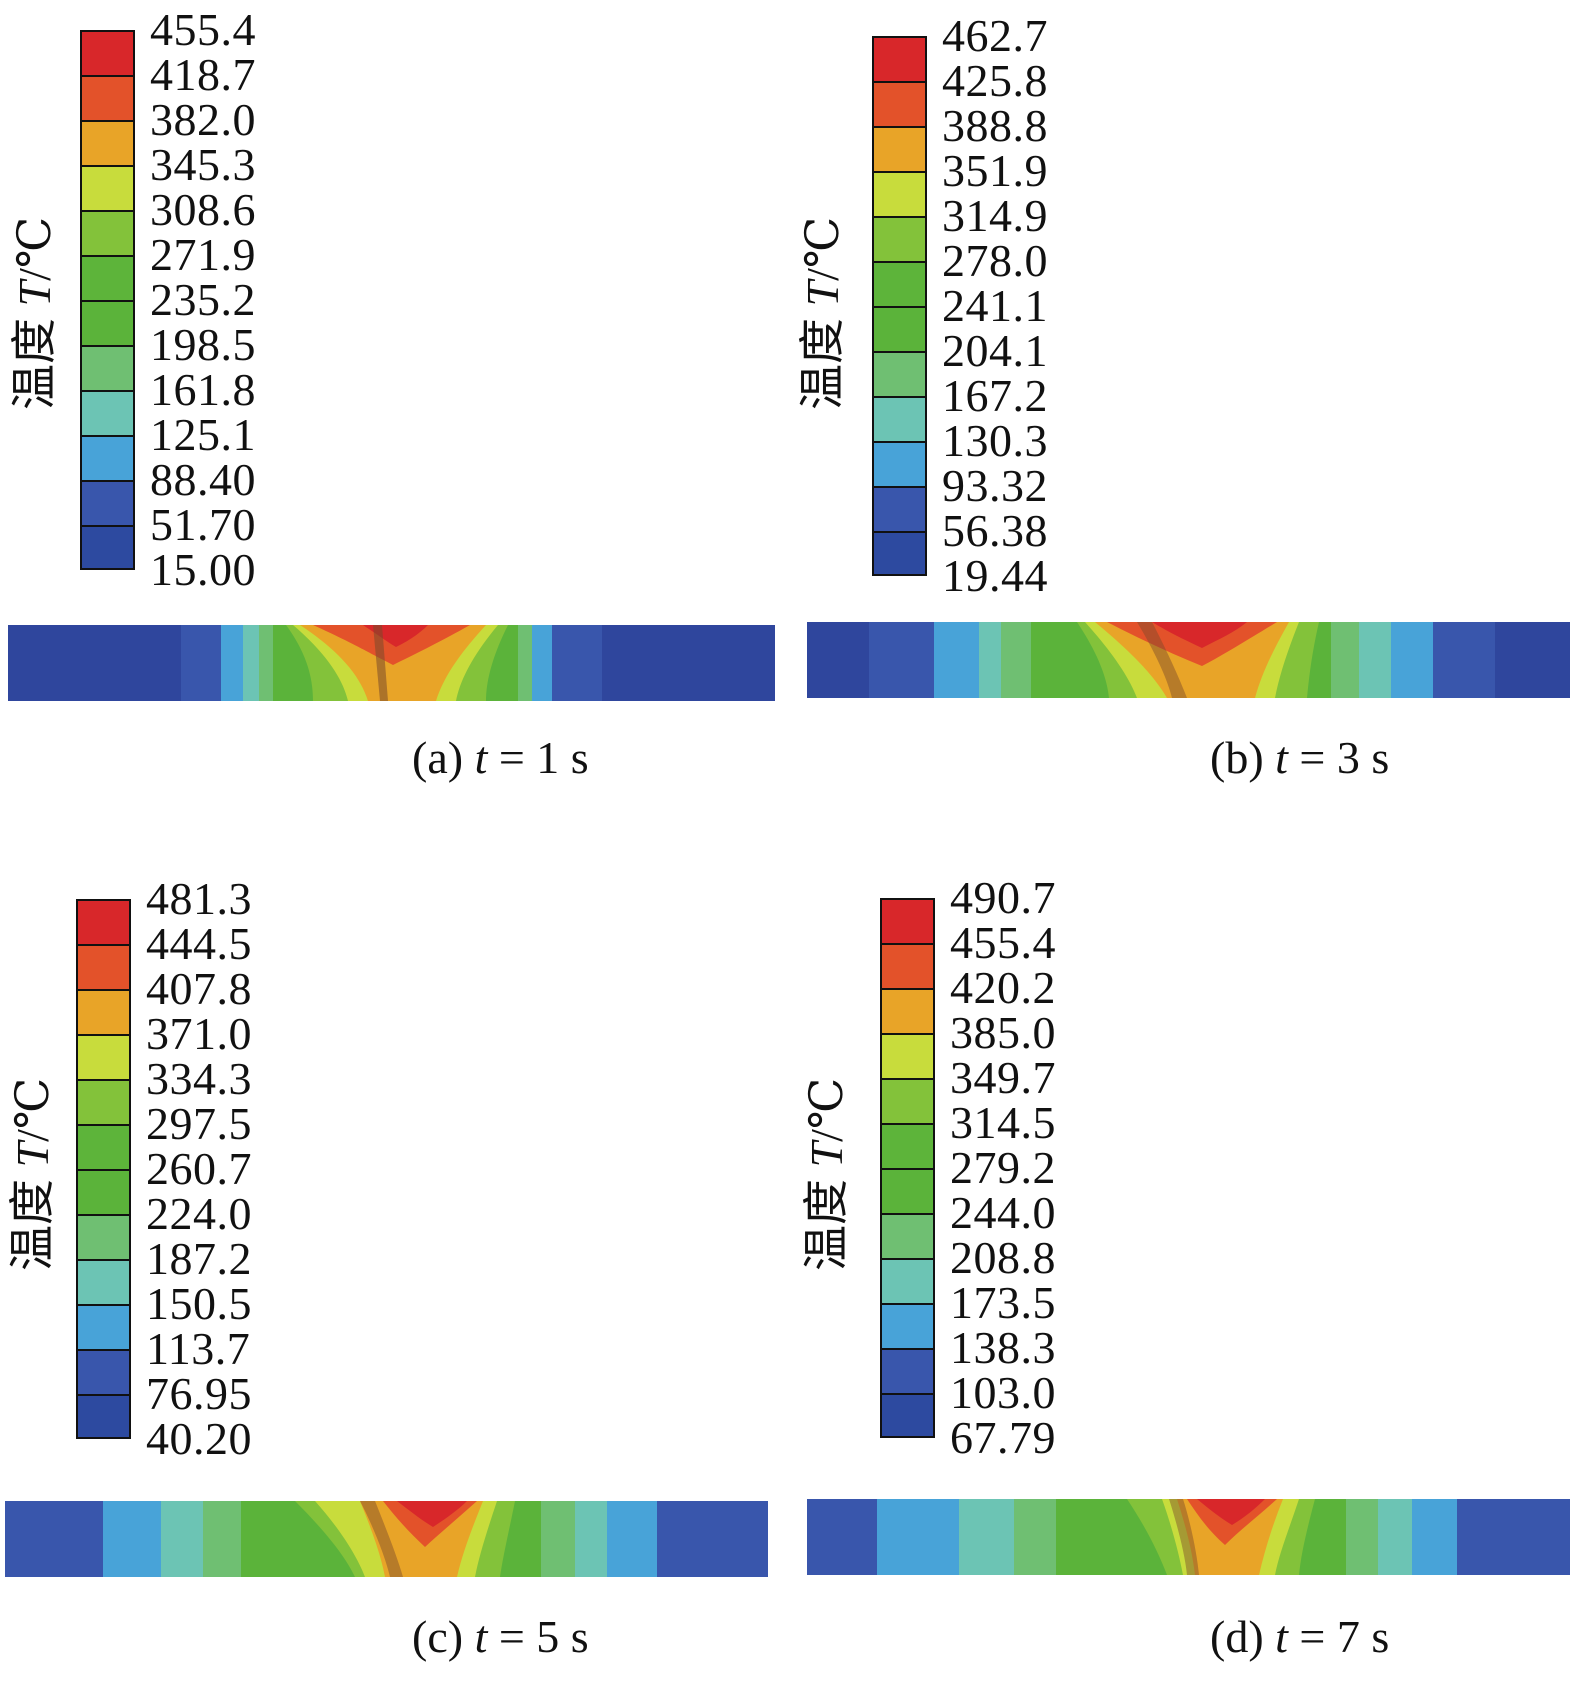  Describe the element at coordinates (199, 988) in the screenshot. I see `colorbar-tick-label: 407.8` at that location.